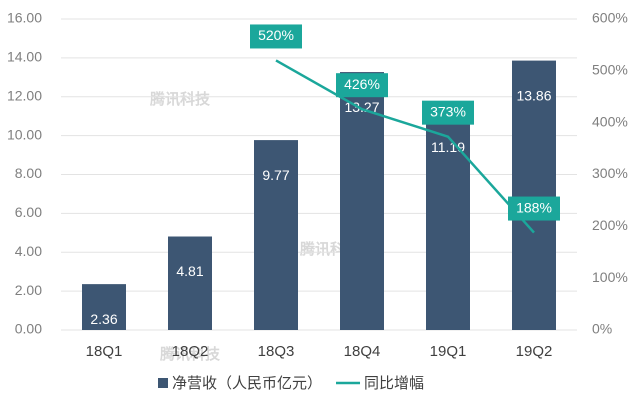  I want to click on data-label: 520%, so click(276, 35).